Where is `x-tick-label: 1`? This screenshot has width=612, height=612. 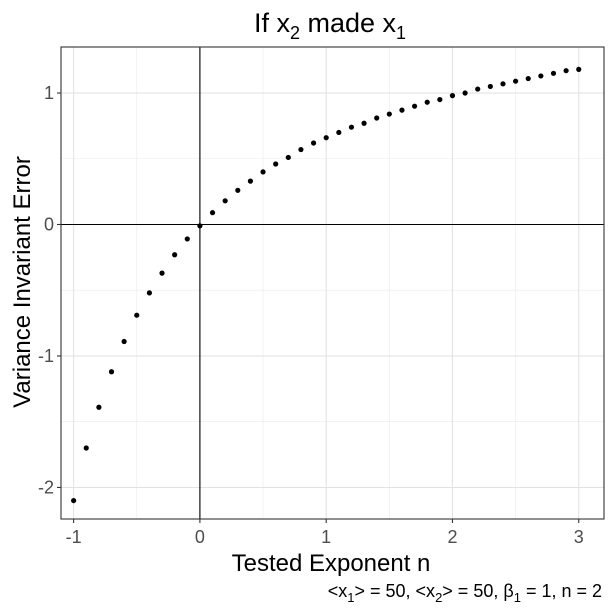 x-tick-label: 1 is located at coordinates (326, 537).